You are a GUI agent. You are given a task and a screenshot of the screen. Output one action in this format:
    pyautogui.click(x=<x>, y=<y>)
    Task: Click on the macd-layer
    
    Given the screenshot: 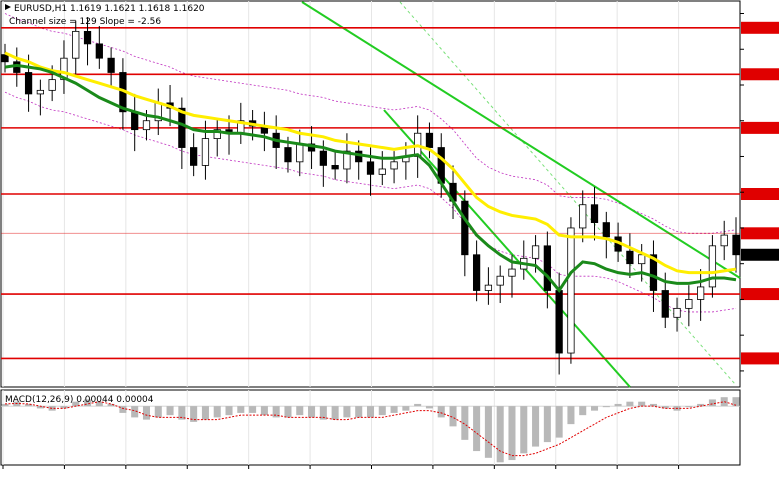 What is the action you would take?
    pyautogui.click(x=370, y=430)
    